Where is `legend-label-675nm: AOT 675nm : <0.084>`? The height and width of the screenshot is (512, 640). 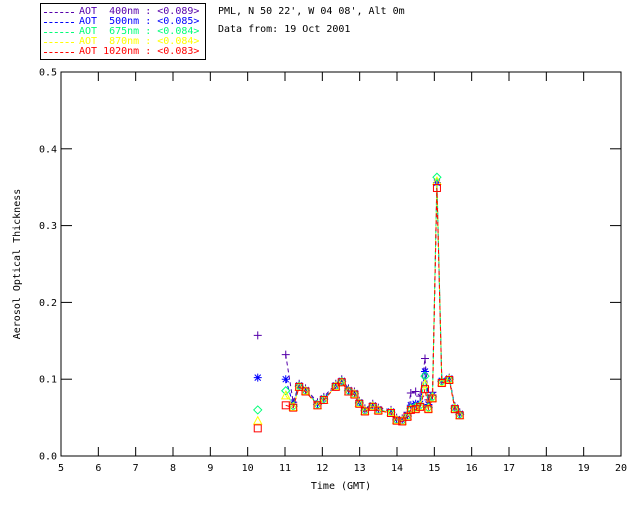 legend-label-675nm: AOT 675nm : <0.084> is located at coordinates (139, 31).